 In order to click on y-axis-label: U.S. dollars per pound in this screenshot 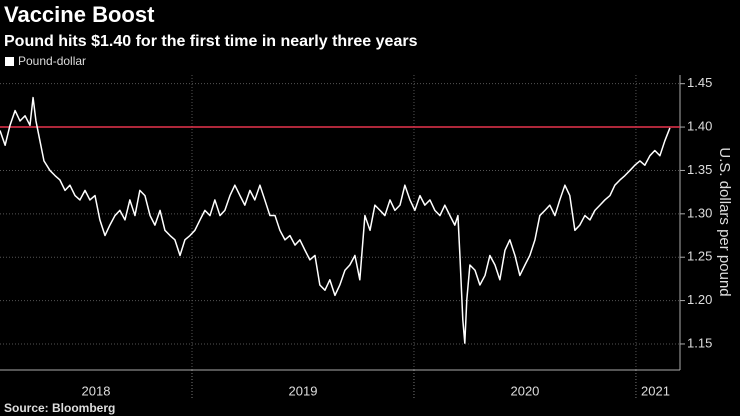, I will do `click(724, 221)`.